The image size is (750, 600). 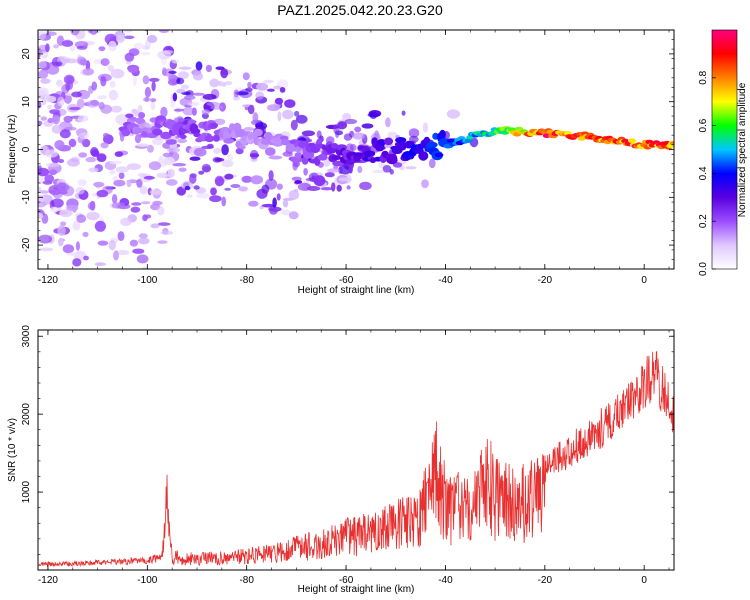 I want to click on colorbar-tick-label: 0.8, so click(x=703, y=77).